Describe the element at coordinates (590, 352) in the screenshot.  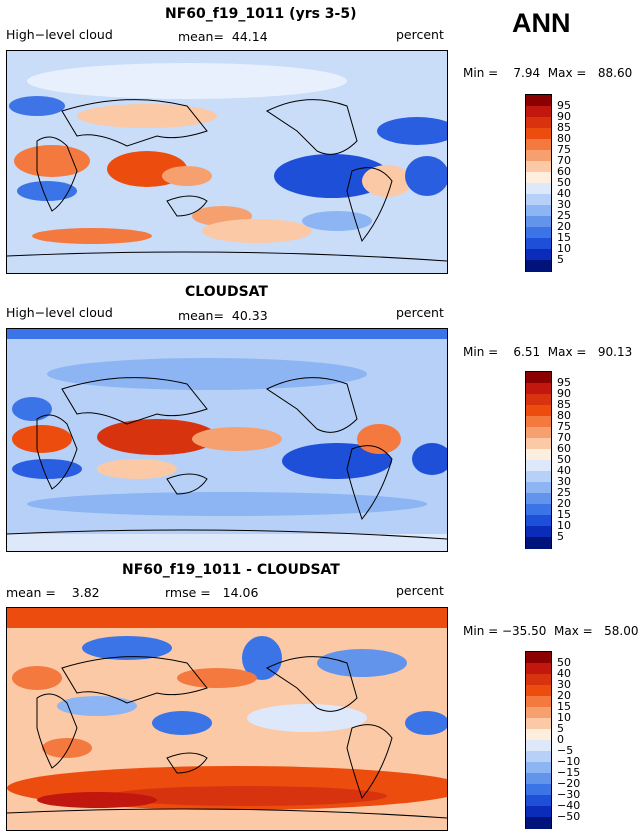
I see `panel-2-max: Max = 90.13` at that location.